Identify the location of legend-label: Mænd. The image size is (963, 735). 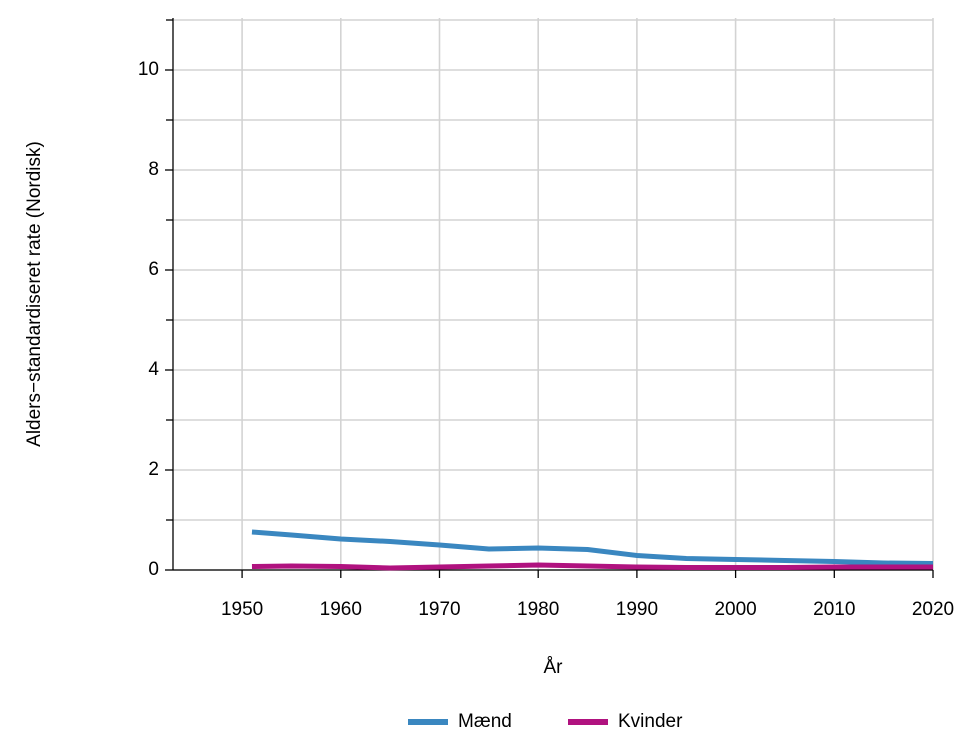
(485, 721).